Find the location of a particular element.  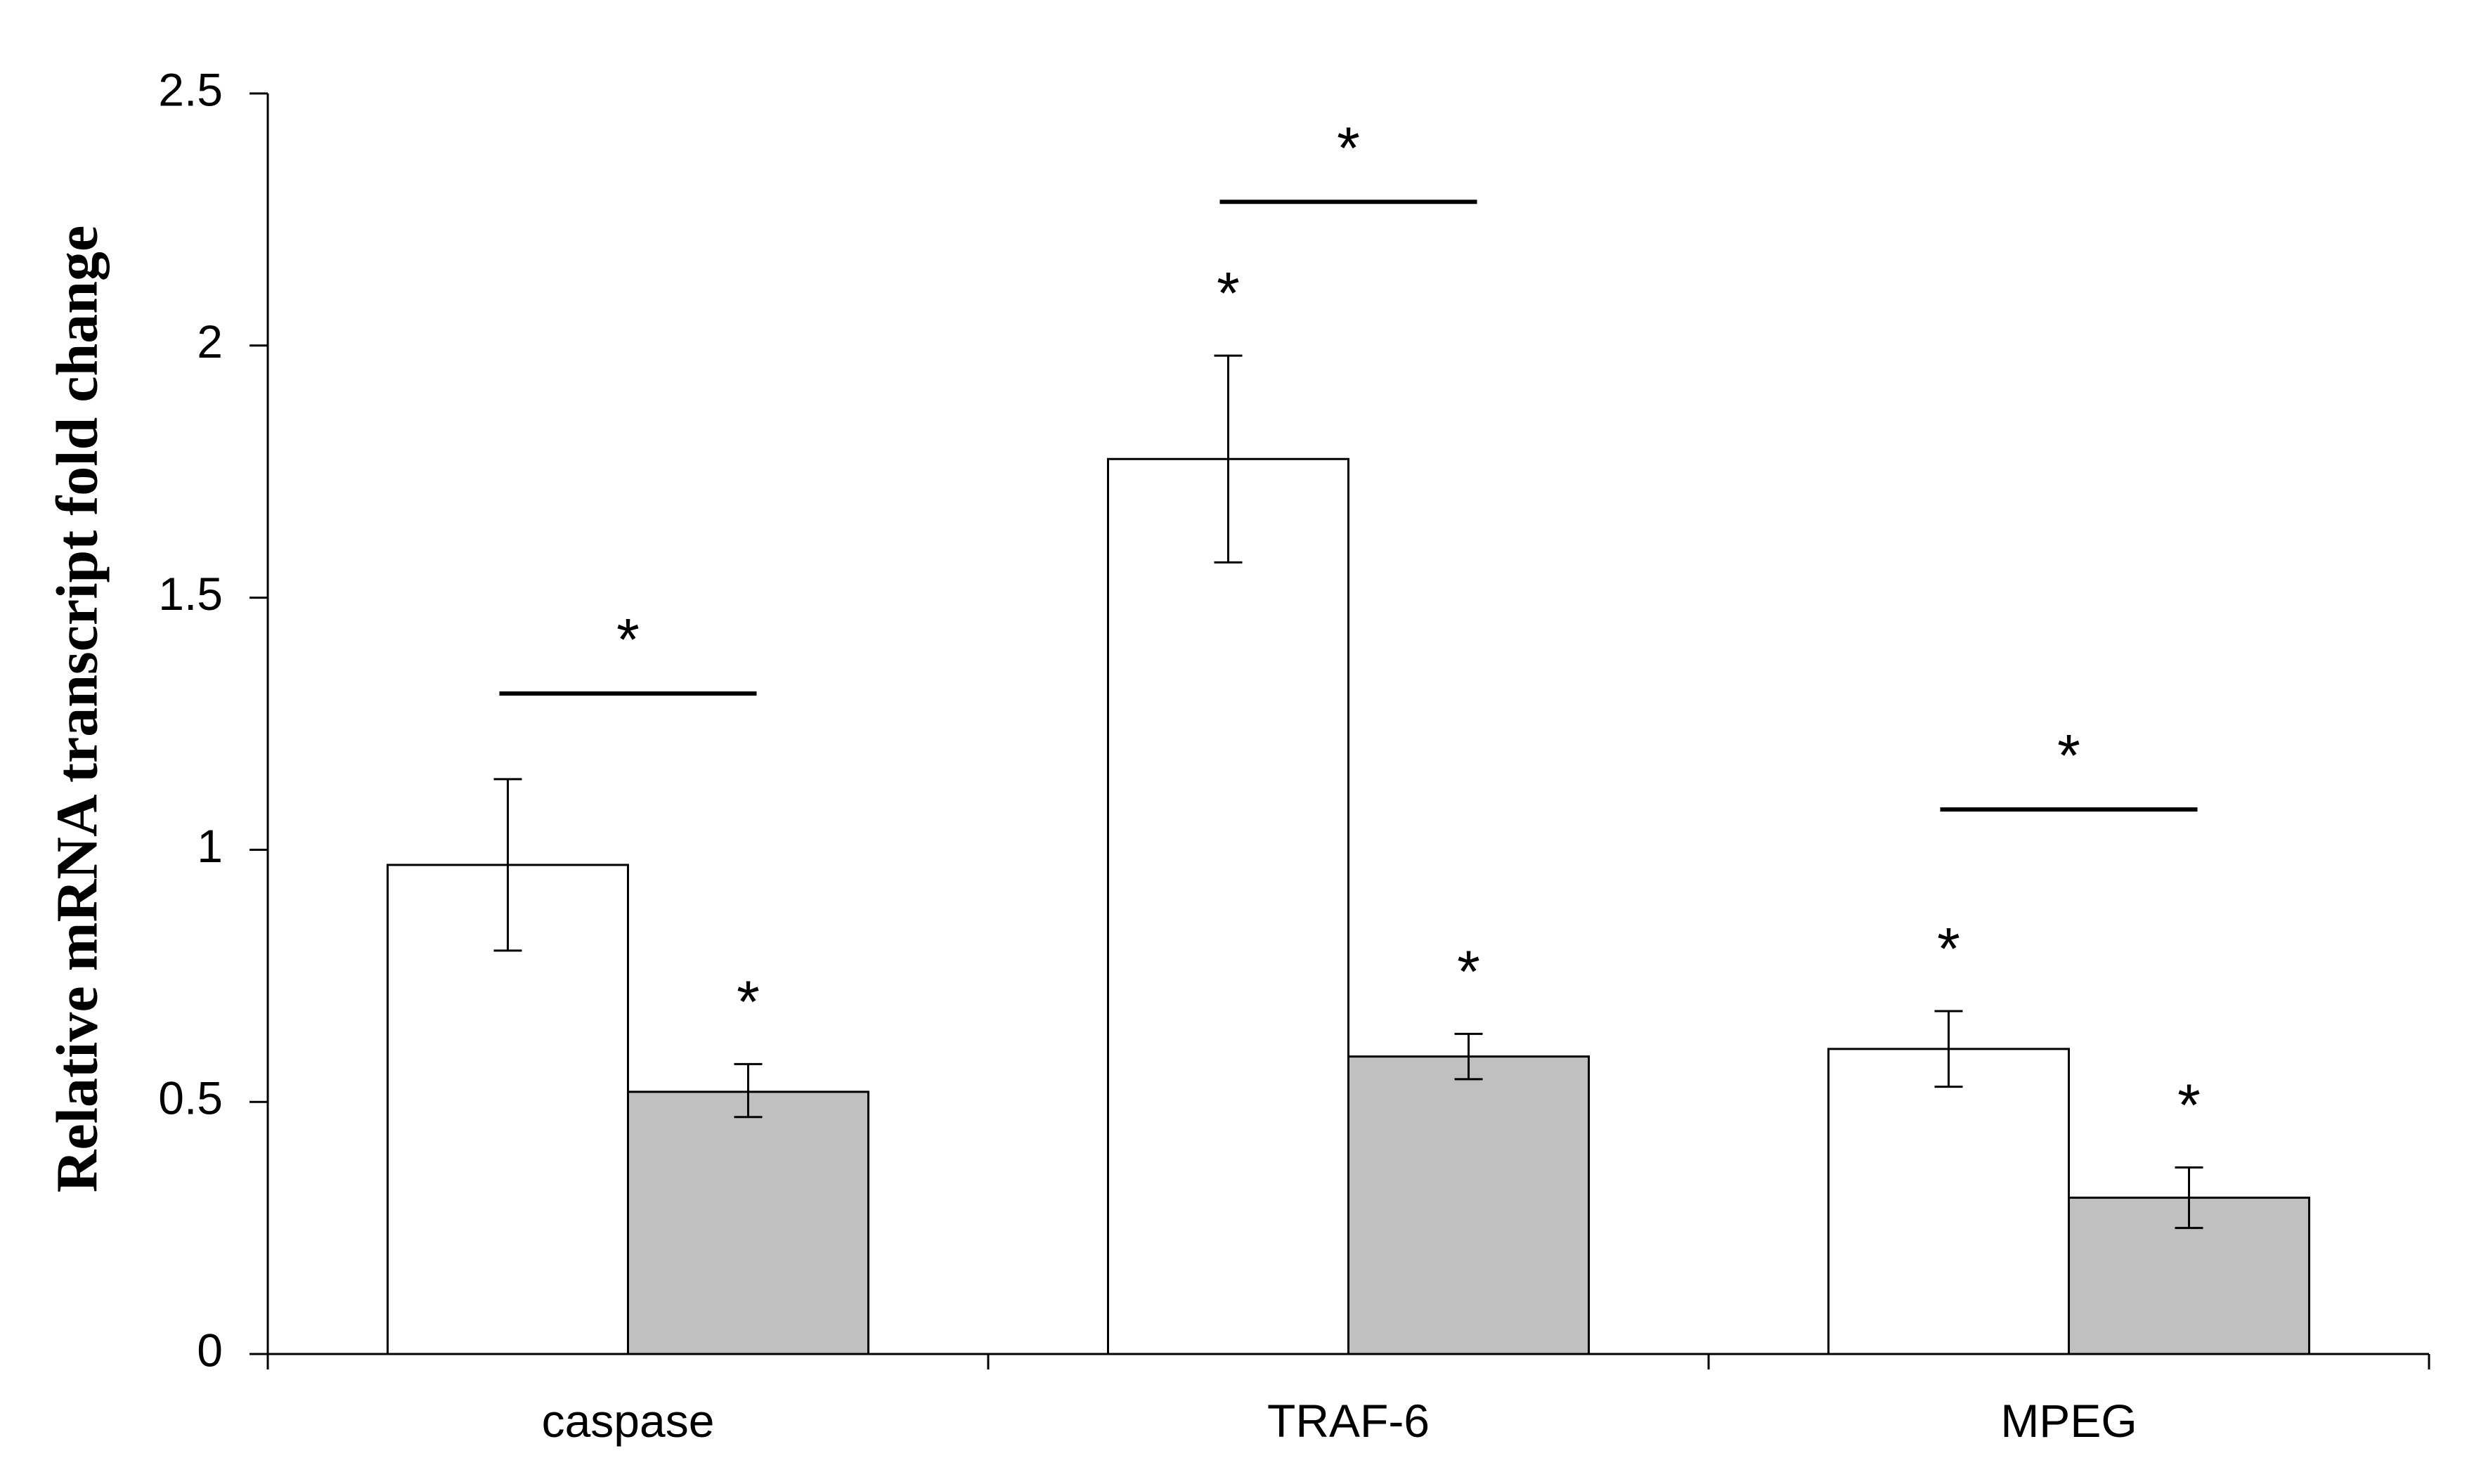

y-tick-label: 1.5 is located at coordinates (191, 594).